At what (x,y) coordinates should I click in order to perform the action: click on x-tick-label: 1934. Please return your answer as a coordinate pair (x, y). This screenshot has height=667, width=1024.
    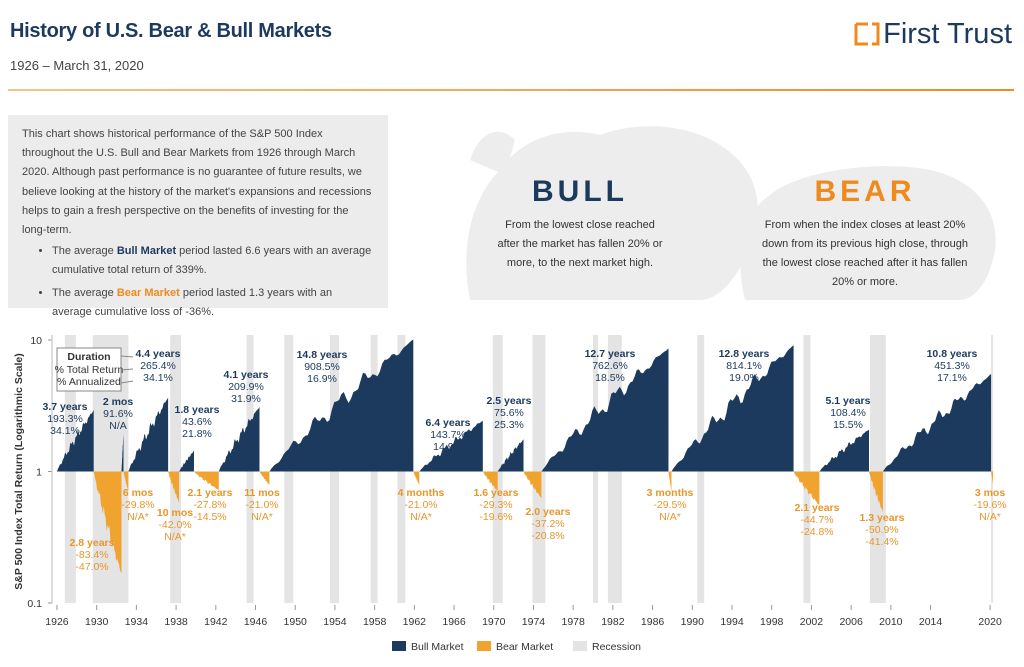
    Looking at the image, I should click on (137, 622).